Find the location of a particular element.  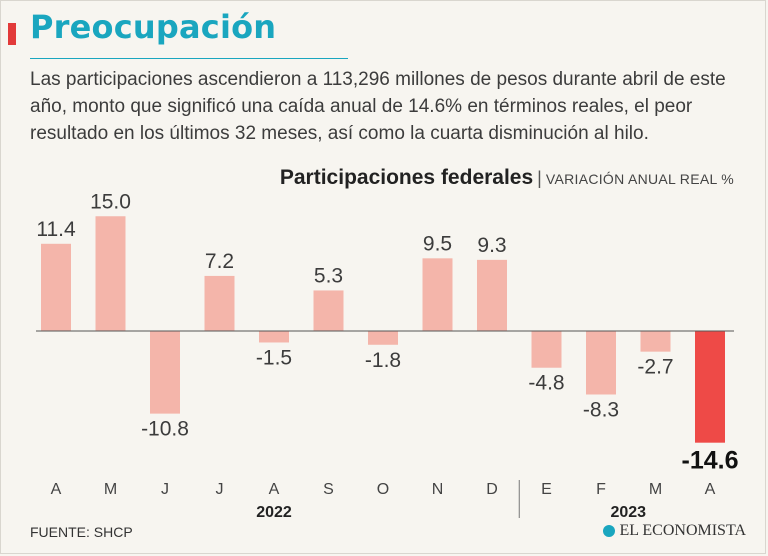

data-label-6: -1.8 is located at coordinates (383, 360).